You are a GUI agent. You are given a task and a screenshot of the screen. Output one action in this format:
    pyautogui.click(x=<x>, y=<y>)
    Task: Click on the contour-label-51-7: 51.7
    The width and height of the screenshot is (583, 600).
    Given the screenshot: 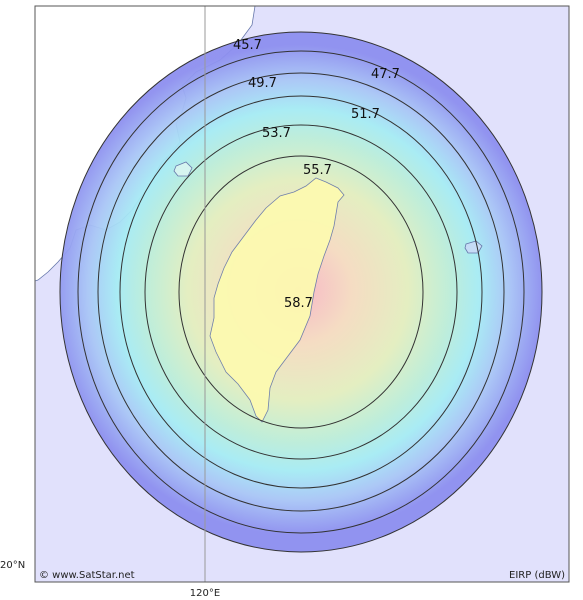 What is the action you would take?
    pyautogui.click(x=365, y=114)
    